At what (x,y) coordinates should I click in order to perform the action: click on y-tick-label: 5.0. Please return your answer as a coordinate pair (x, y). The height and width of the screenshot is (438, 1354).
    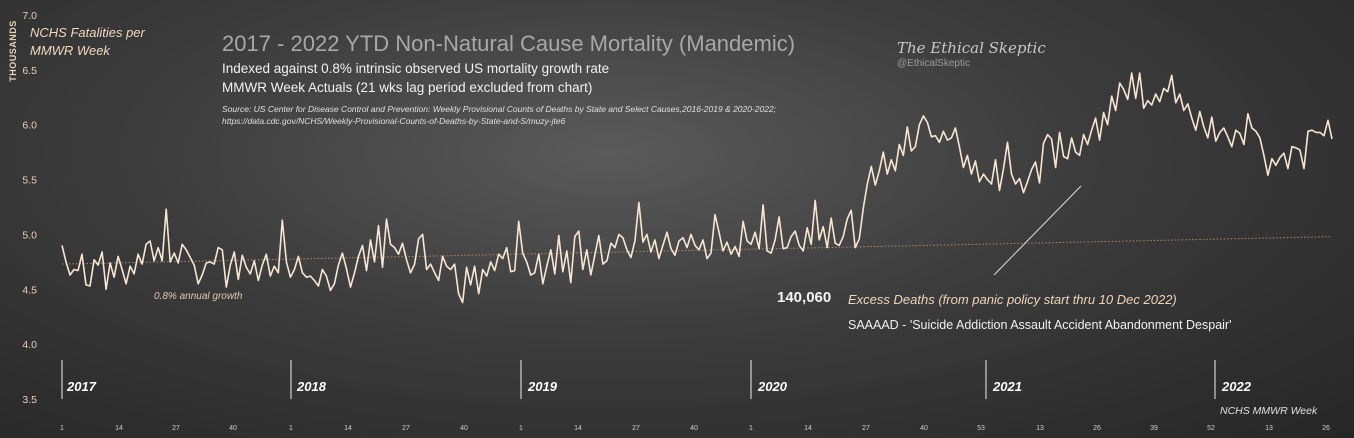
    Looking at the image, I should click on (29, 235).